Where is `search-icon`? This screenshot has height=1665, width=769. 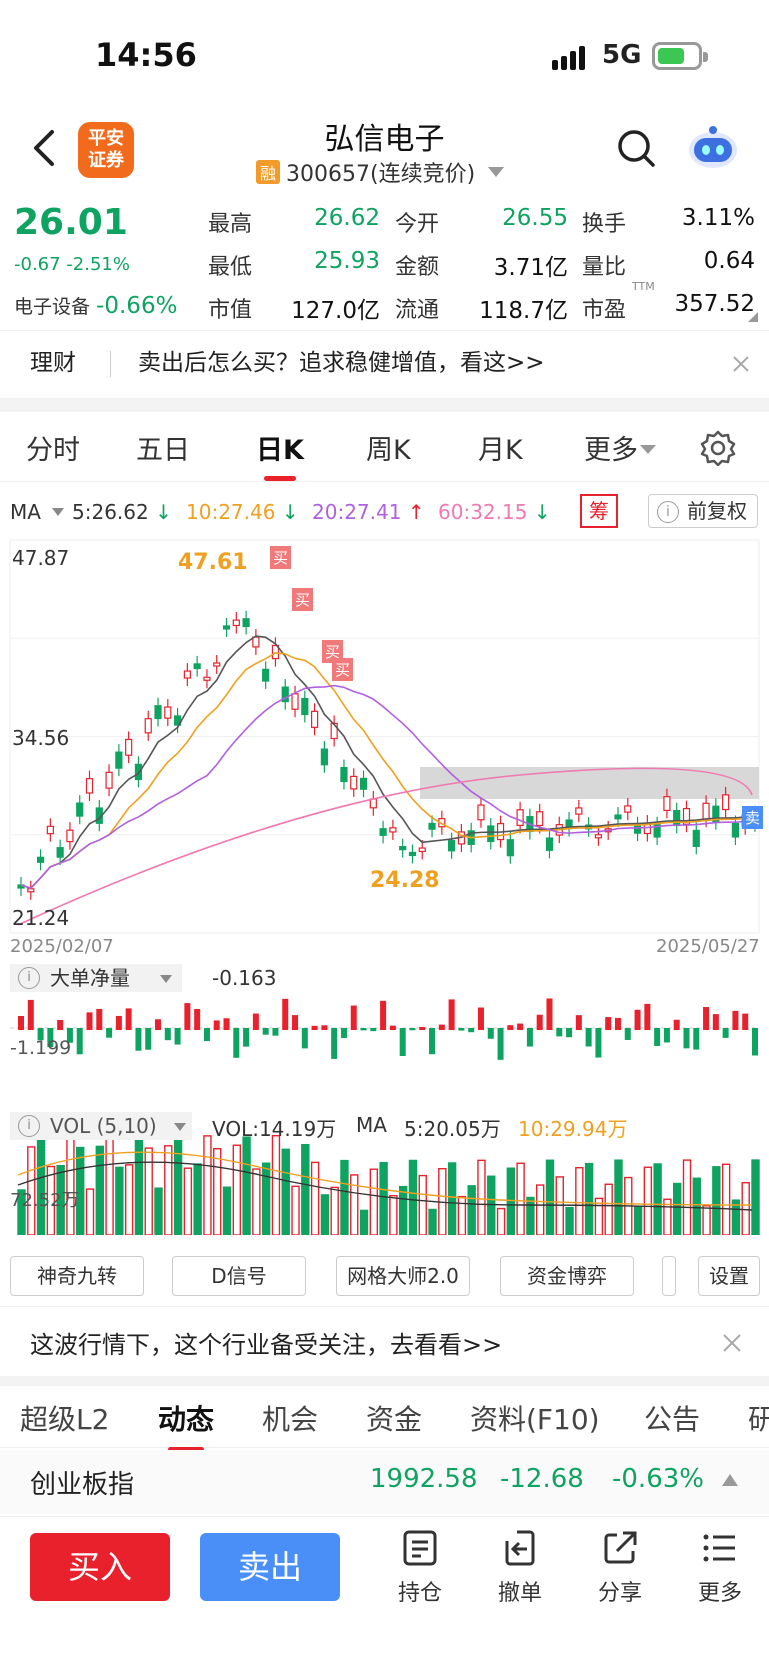 search-icon is located at coordinates (636, 148).